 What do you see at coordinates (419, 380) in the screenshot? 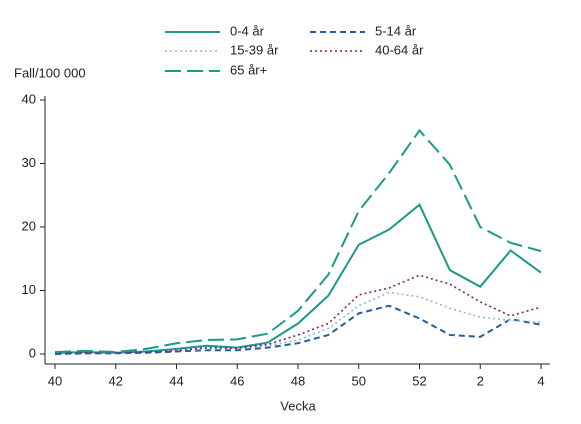
I see `x-tick-label: 52` at bounding box center [419, 380].